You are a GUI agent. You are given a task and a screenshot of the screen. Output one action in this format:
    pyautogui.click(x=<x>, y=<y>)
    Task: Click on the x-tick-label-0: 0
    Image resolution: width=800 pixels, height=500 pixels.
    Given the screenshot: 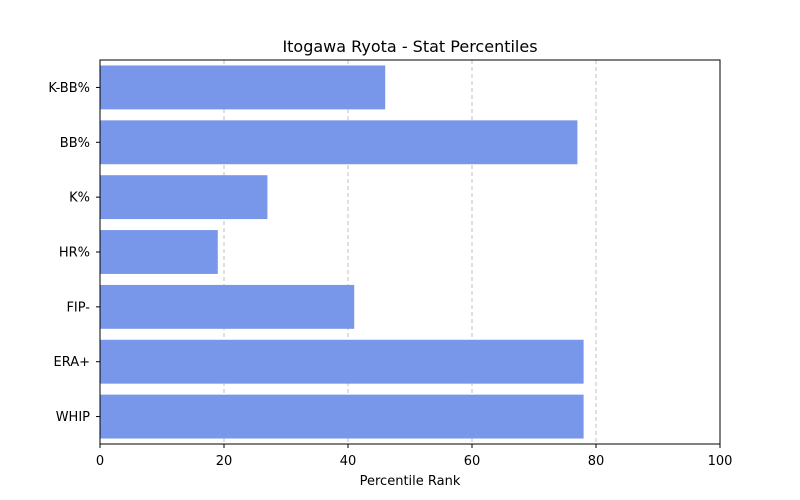 What is the action you would take?
    pyautogui.click(x=100, y=461)
    